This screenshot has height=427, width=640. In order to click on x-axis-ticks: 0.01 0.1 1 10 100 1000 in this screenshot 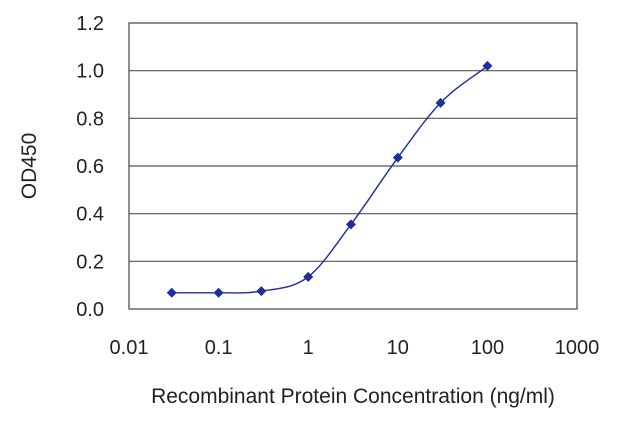, I will do `click(355, 348)`.